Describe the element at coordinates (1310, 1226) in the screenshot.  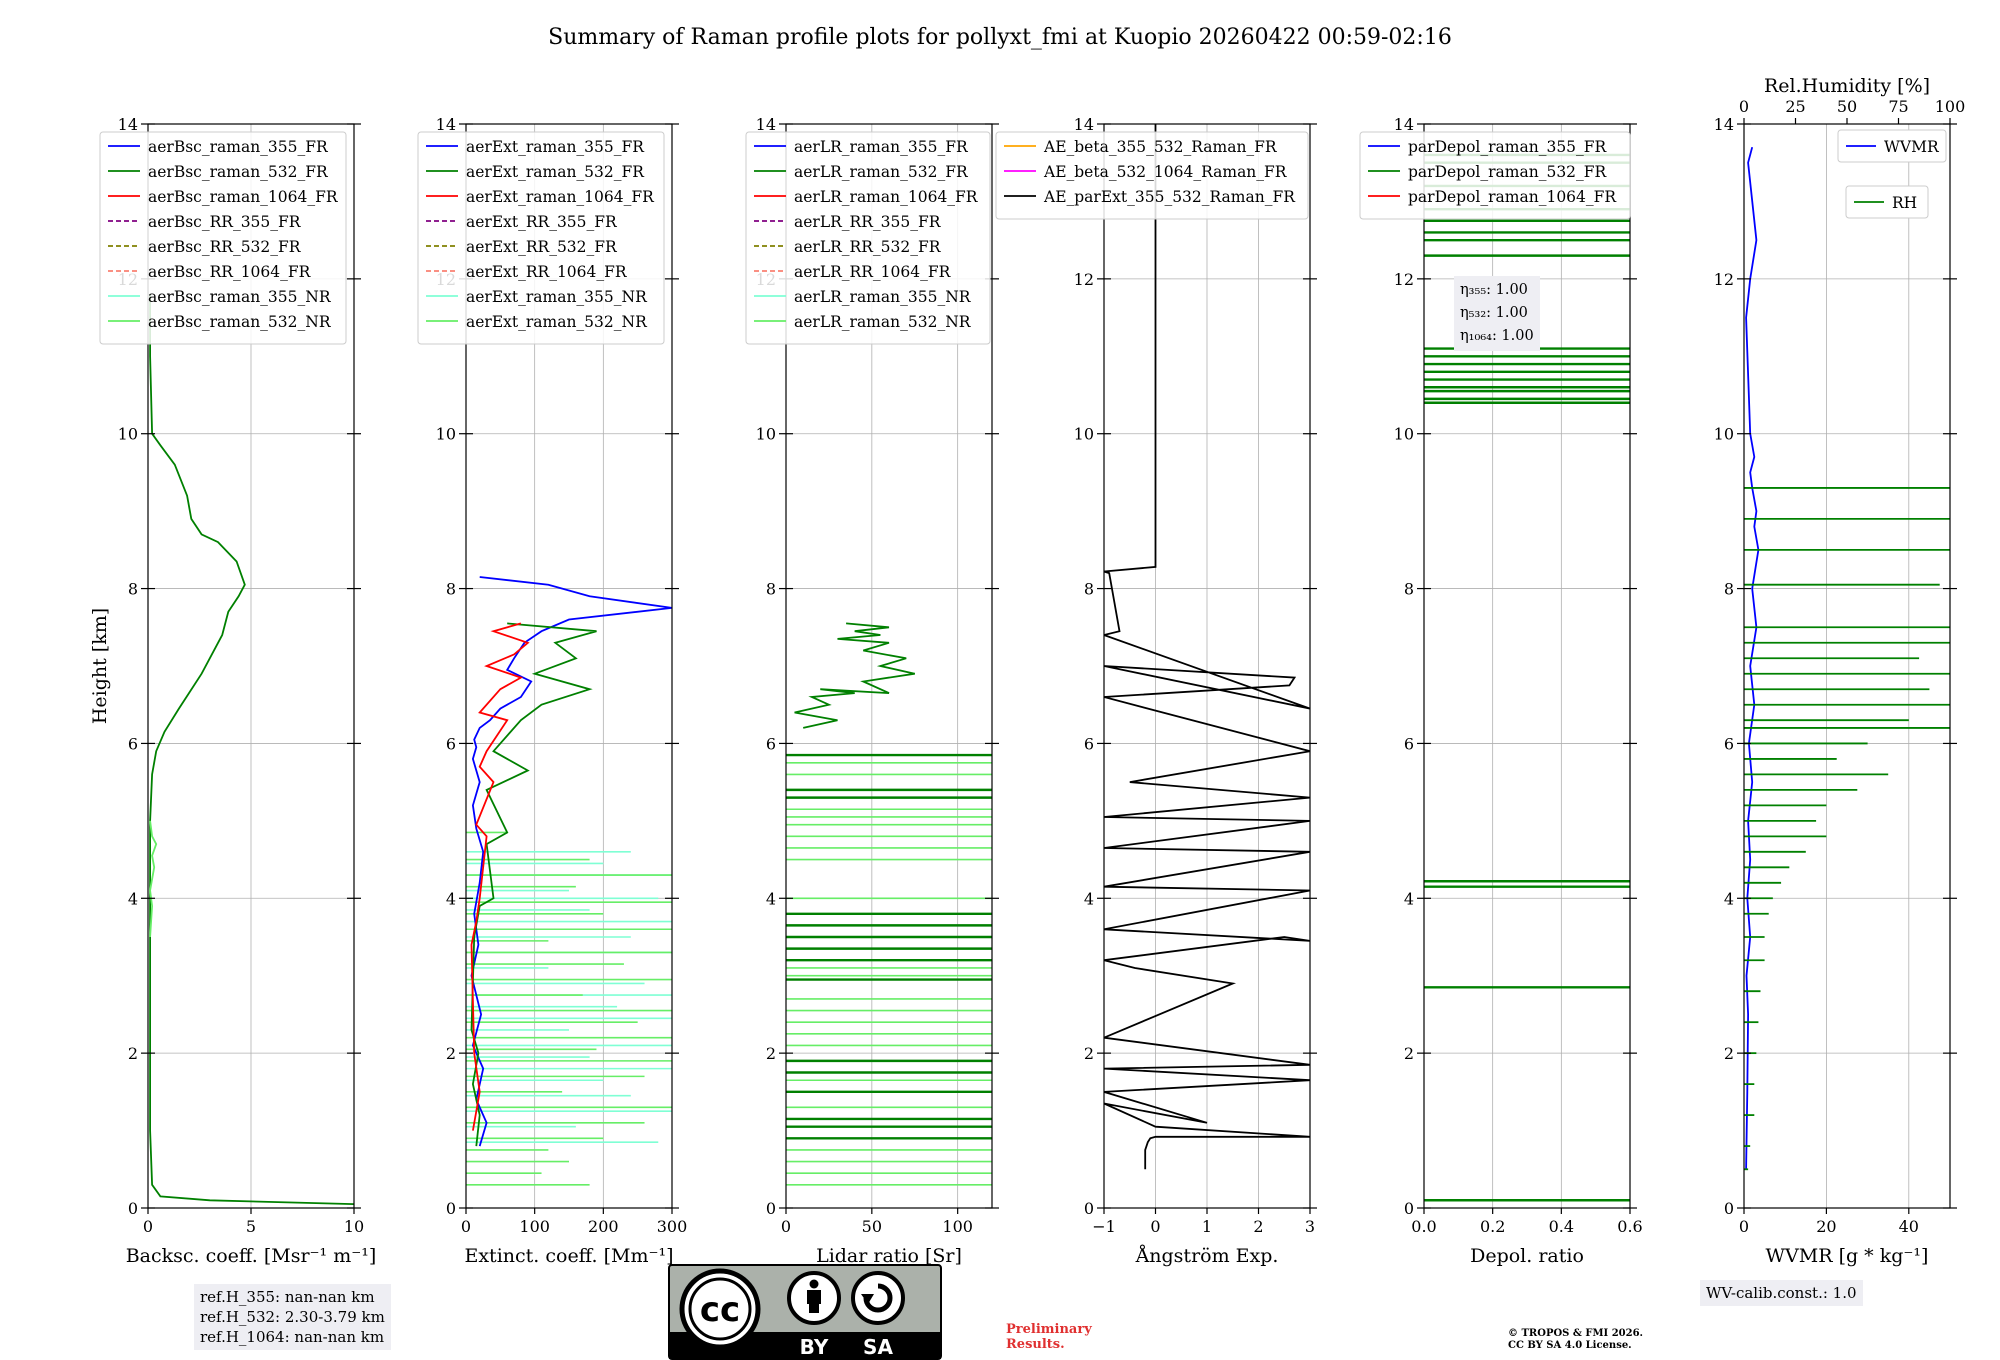
I see `xtick-label: 3` at that location.